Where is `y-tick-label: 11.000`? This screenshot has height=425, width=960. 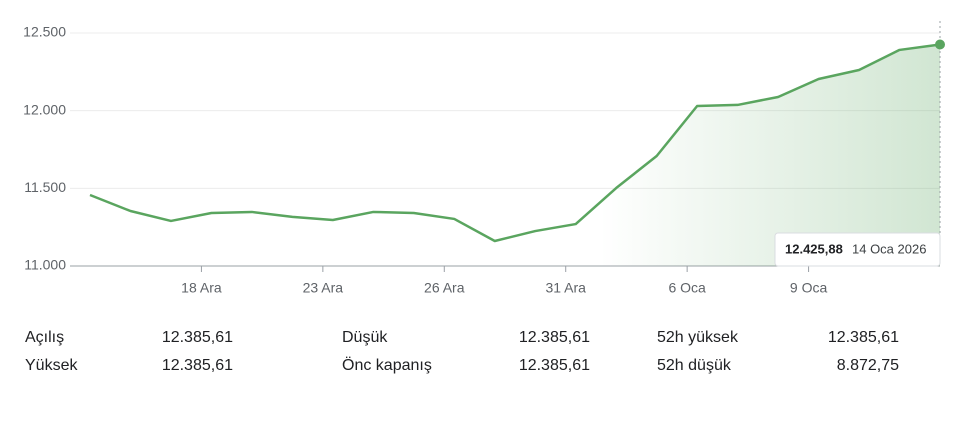
y-tick-label: 11.000 is located at coordinates (45, 265).